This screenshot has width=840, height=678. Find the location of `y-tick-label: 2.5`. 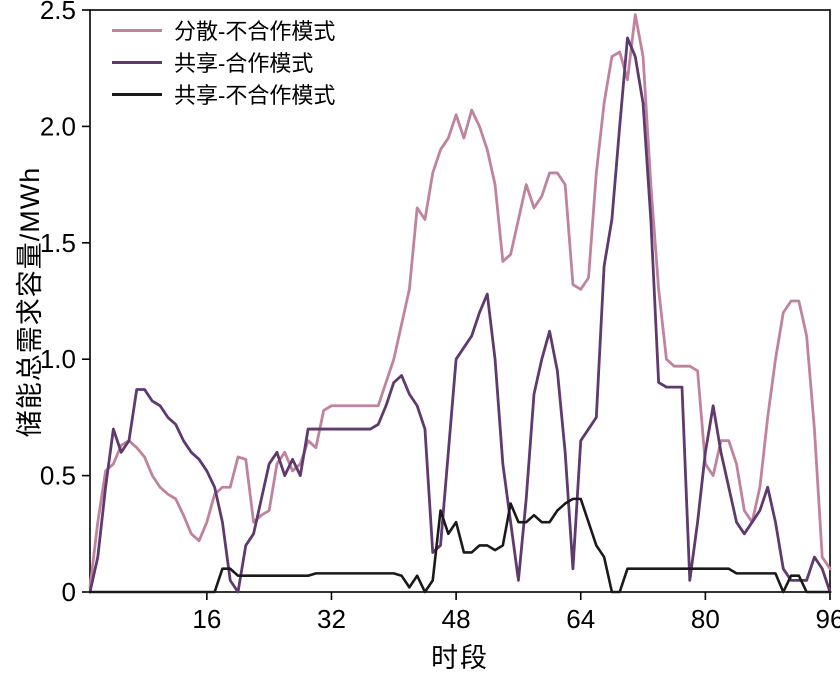

y-tick-label: 2.5 is located at coordinates (58, 12).